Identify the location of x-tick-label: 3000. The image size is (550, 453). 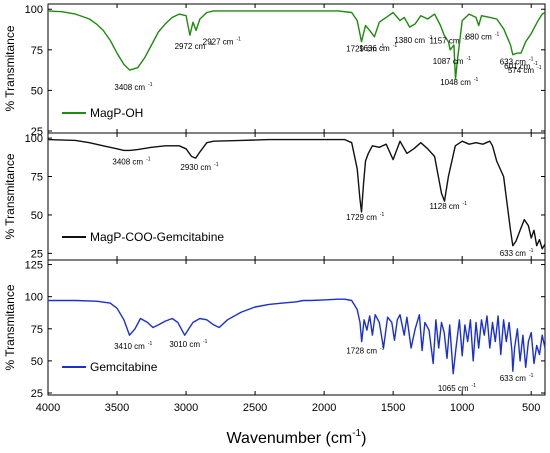
(186, 408).